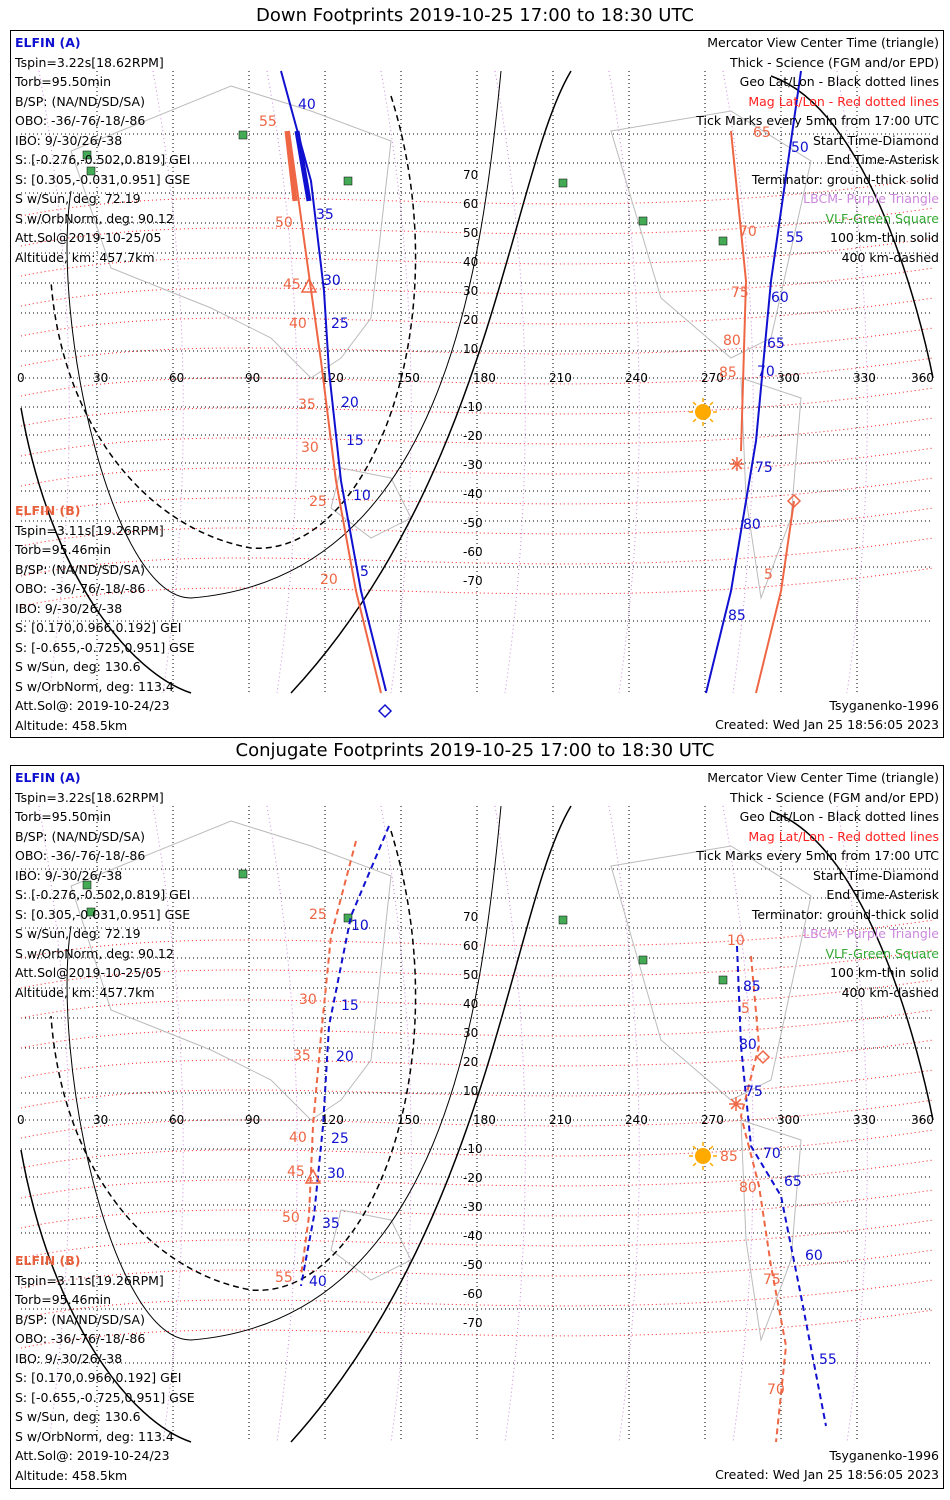 Image resolution: width=950 pixels, height=1500 pixels. I want to click on elfin-b-line: Altitude: 458.5km, so click(71, 1475).